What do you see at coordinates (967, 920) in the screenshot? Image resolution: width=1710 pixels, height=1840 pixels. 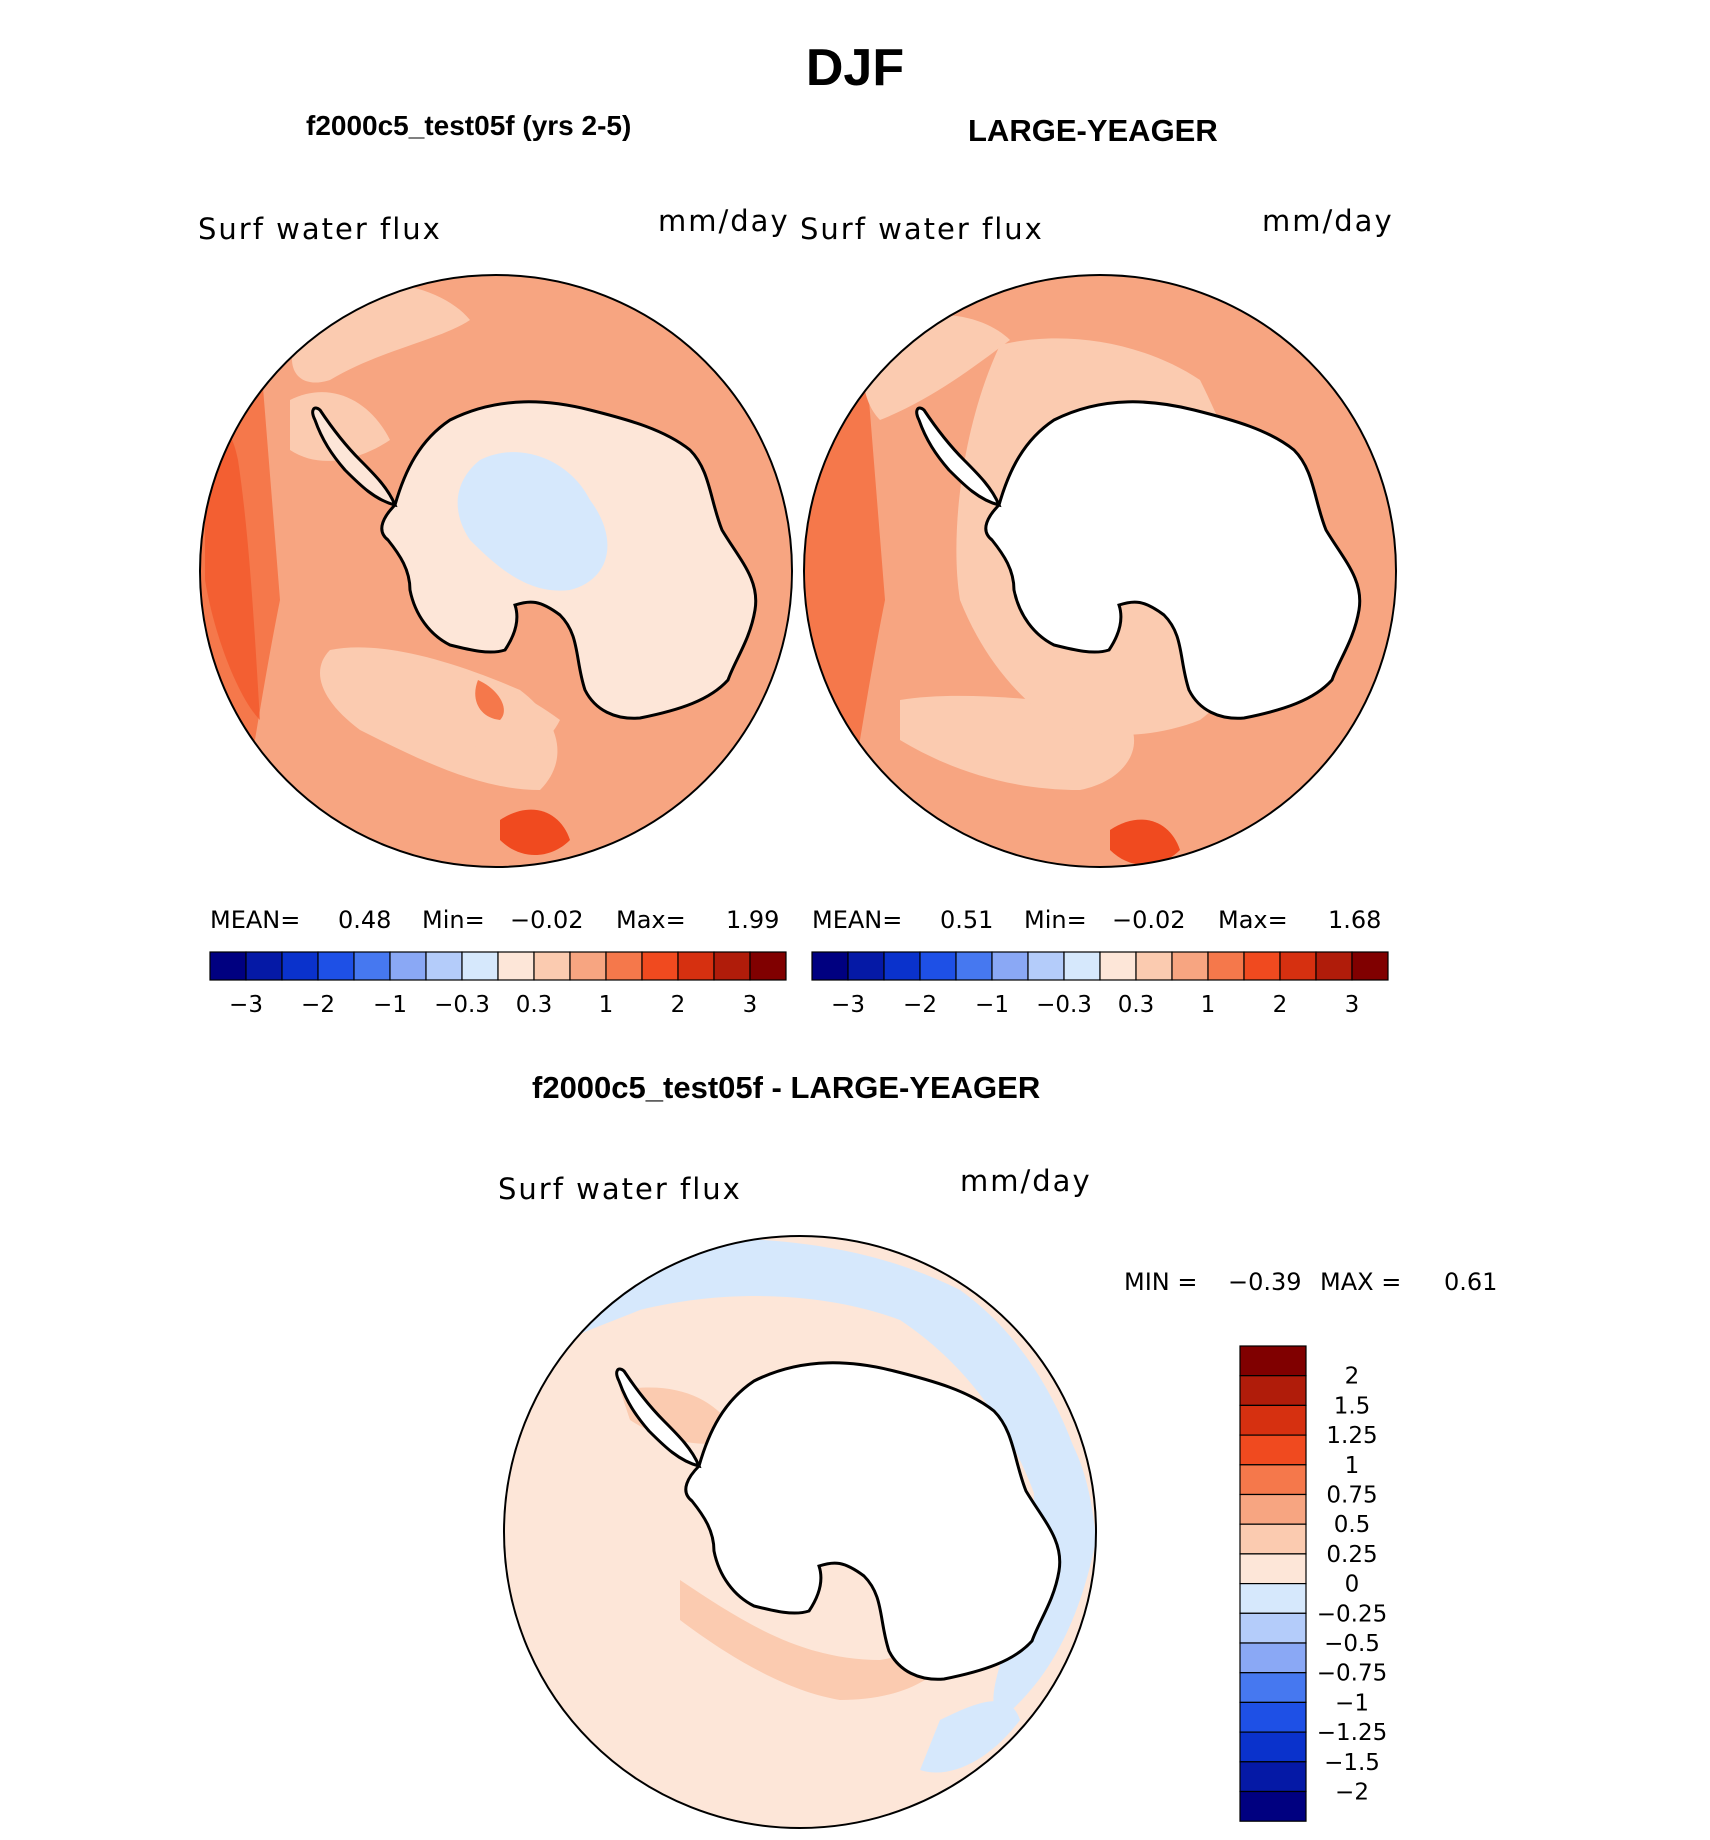 I see `right-mean-value: 0.51` at bounding box center [967, 920].